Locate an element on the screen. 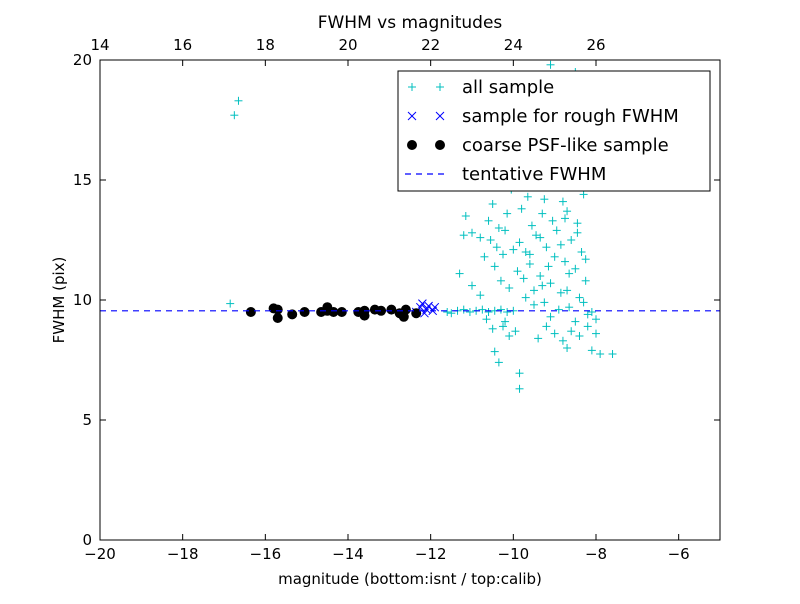 The height and width of the screenshot is (604, 800). y-tick-label-2: 10 is located at coordinates (82, 300).